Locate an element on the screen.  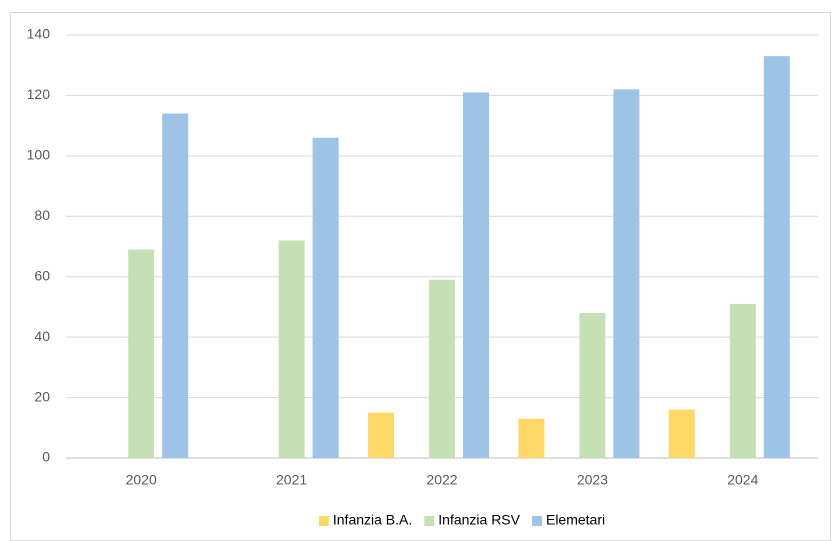
x-tick-label: 2021 is located at coordinates (291, 480).